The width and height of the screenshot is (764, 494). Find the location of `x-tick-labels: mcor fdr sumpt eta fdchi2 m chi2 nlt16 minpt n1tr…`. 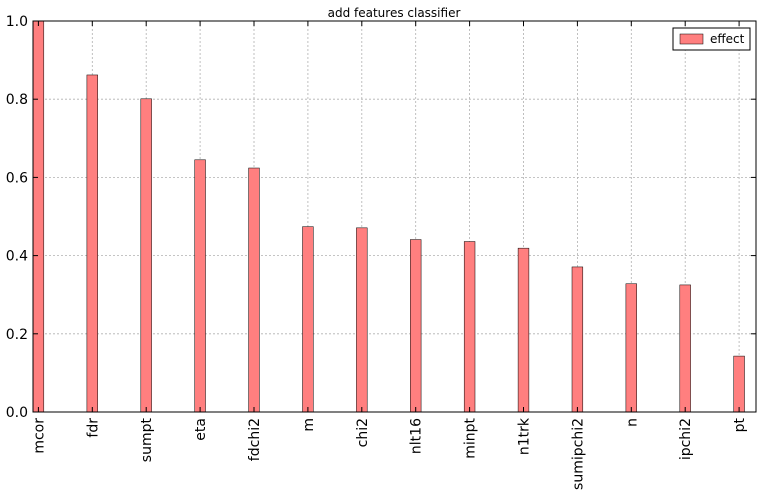

x-tick-labels: mcor fdr sumpt eta fdchi2 m chi2 nlt16 minpt n1tr… is located at coordinates (389, 453).